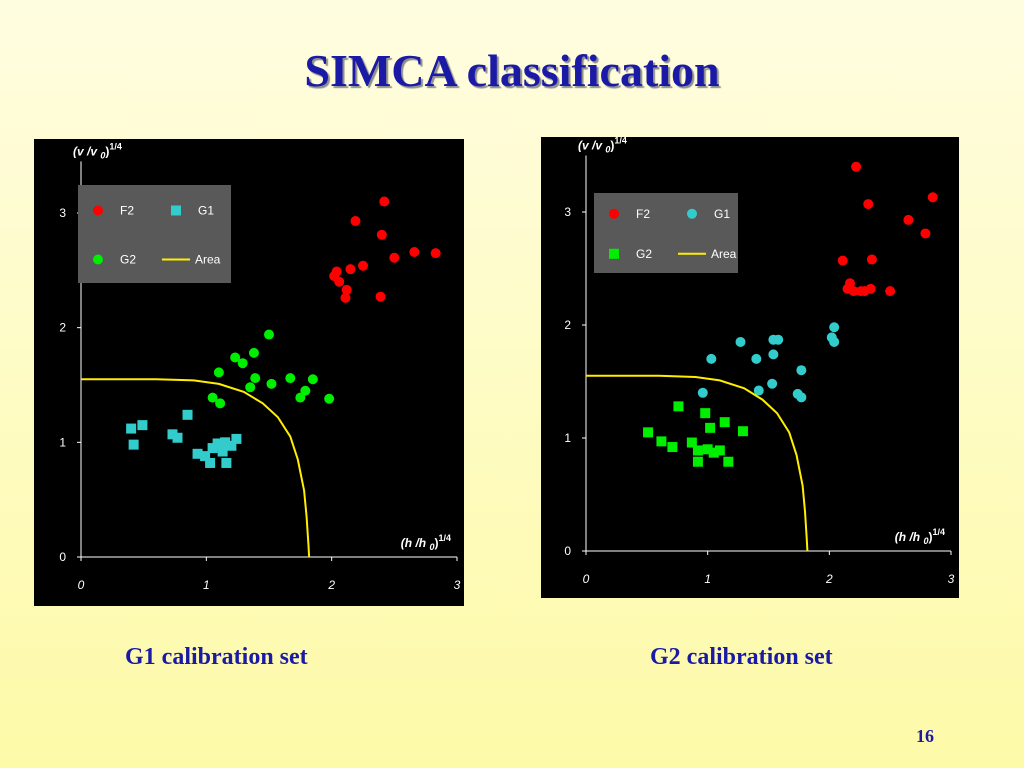  Describe the element at coordinates (741, 657) in the screenshot. I see `caption-g2-calibration-set: G2 calibration set` at that location.